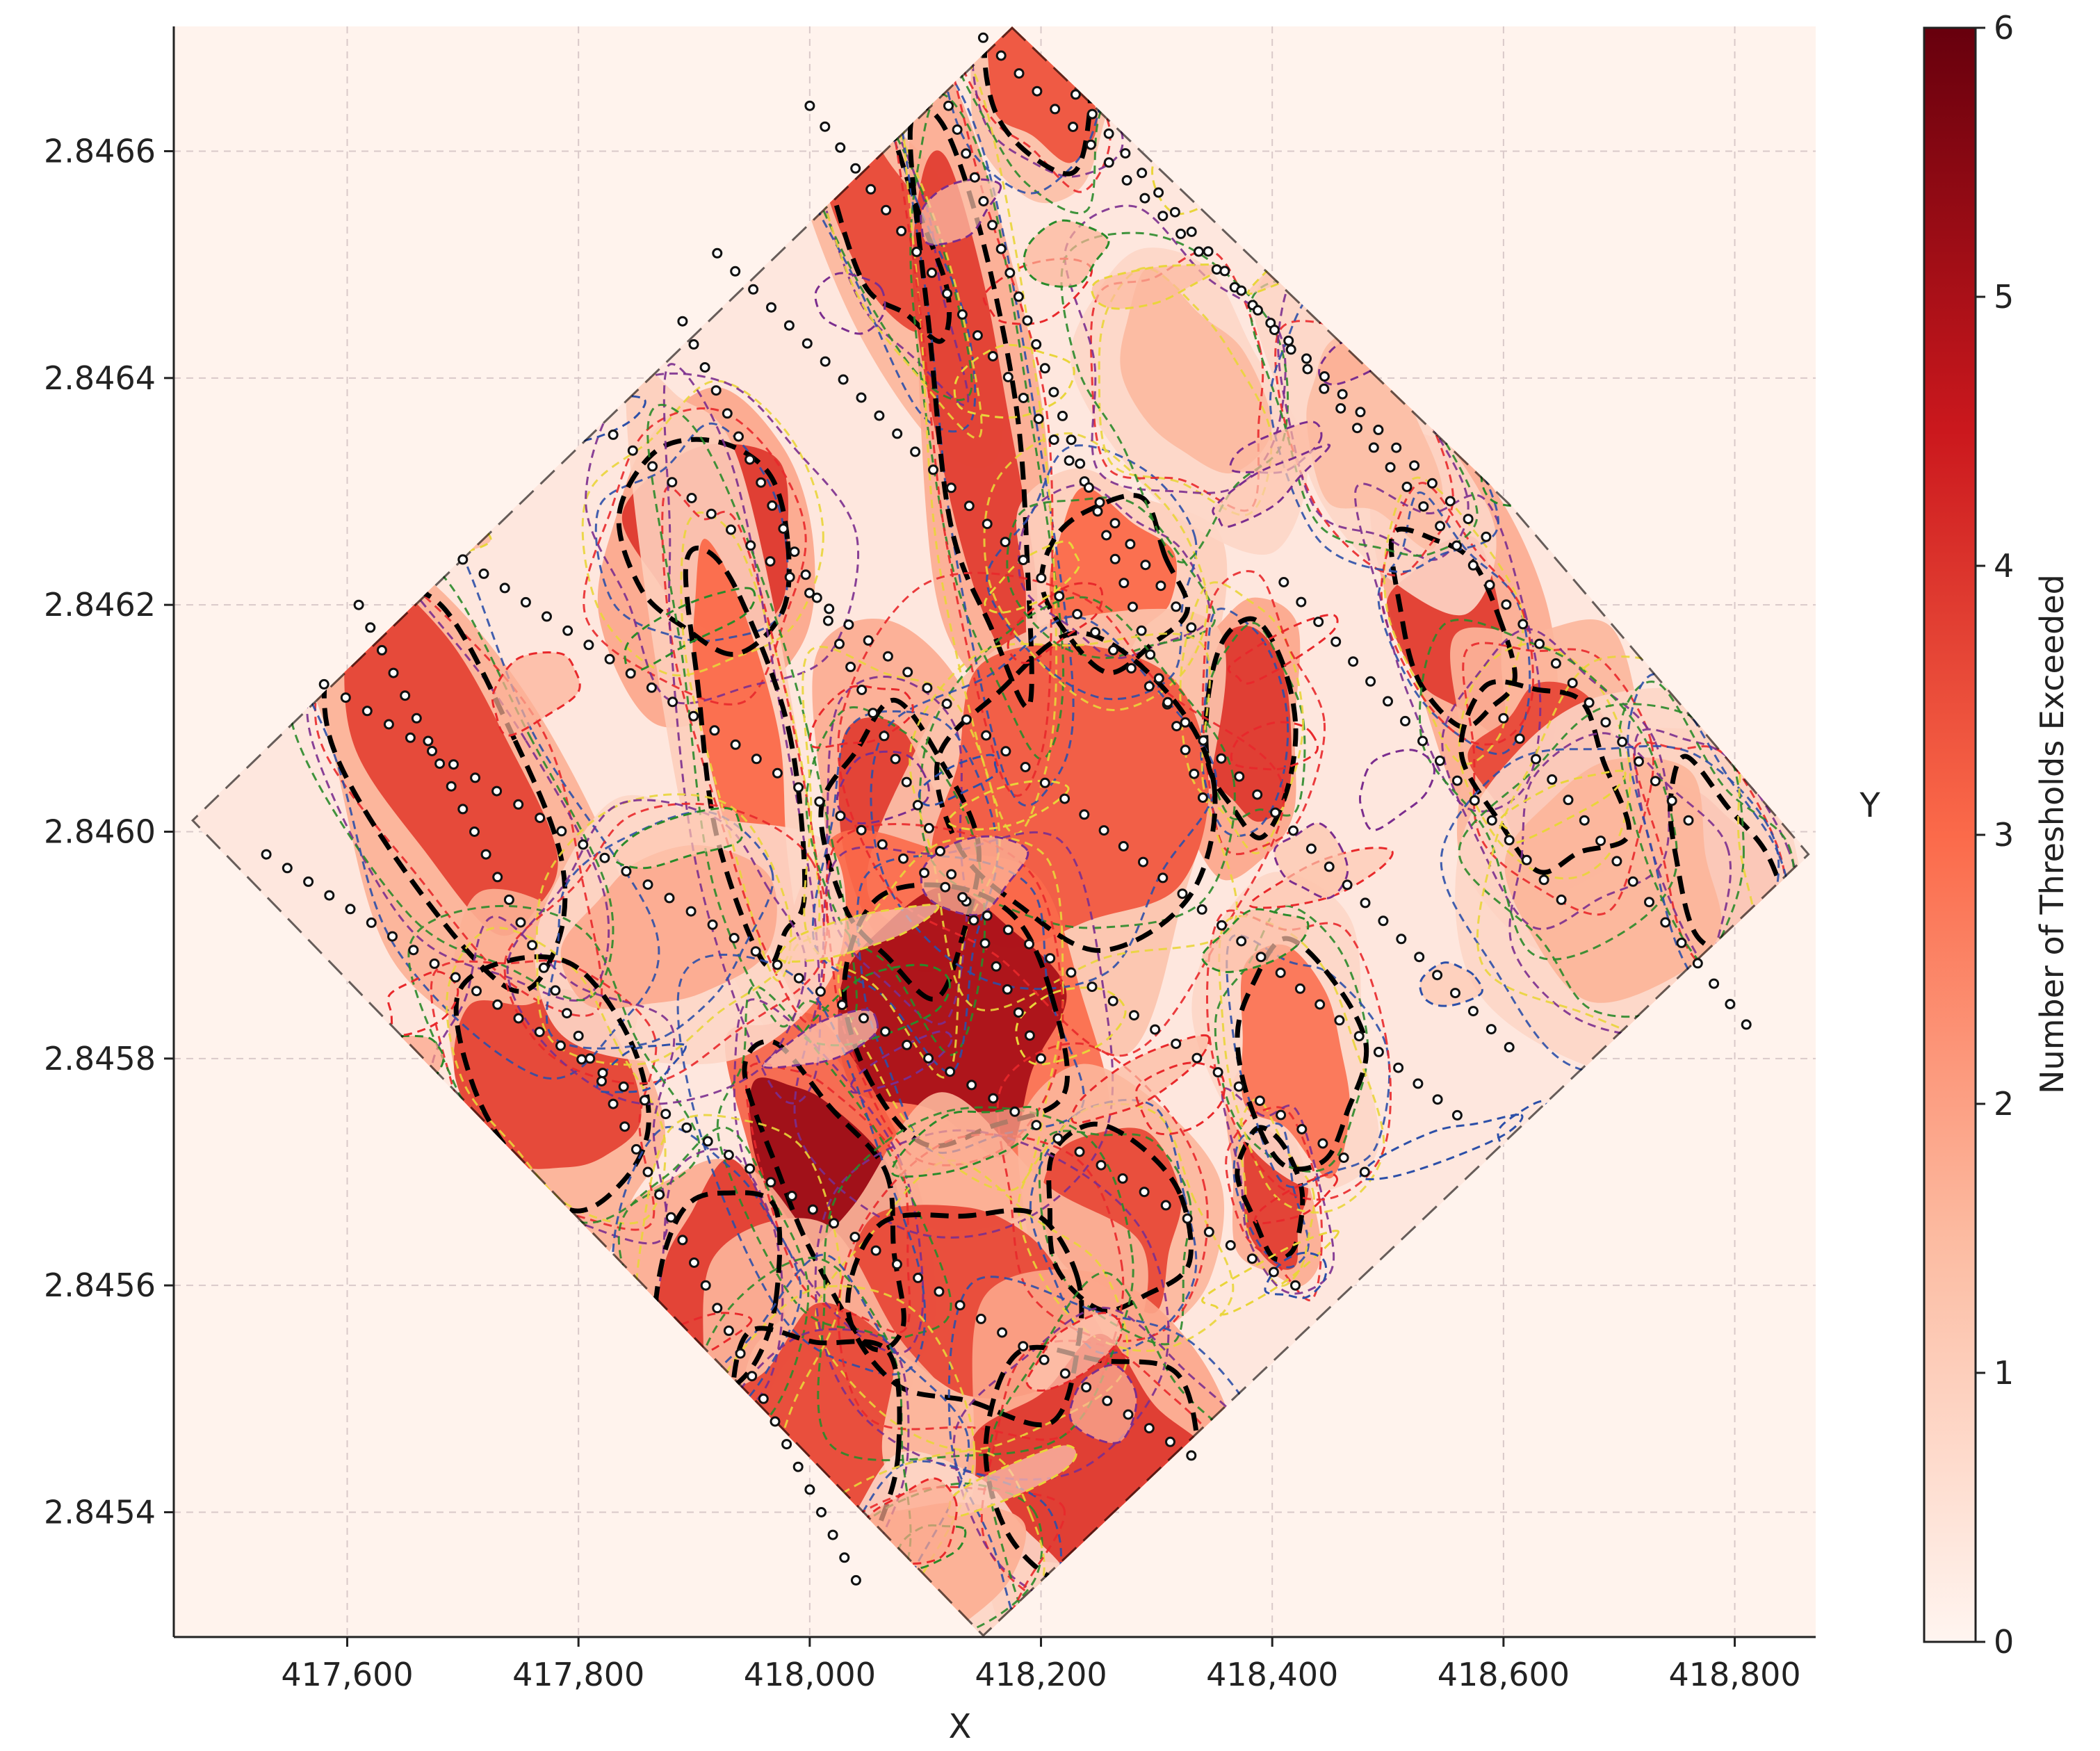 Image resolution: width=2100 pixels, height=1751 pixels. I want to click on y-tick-label: 2.8466, so click(100, 151).